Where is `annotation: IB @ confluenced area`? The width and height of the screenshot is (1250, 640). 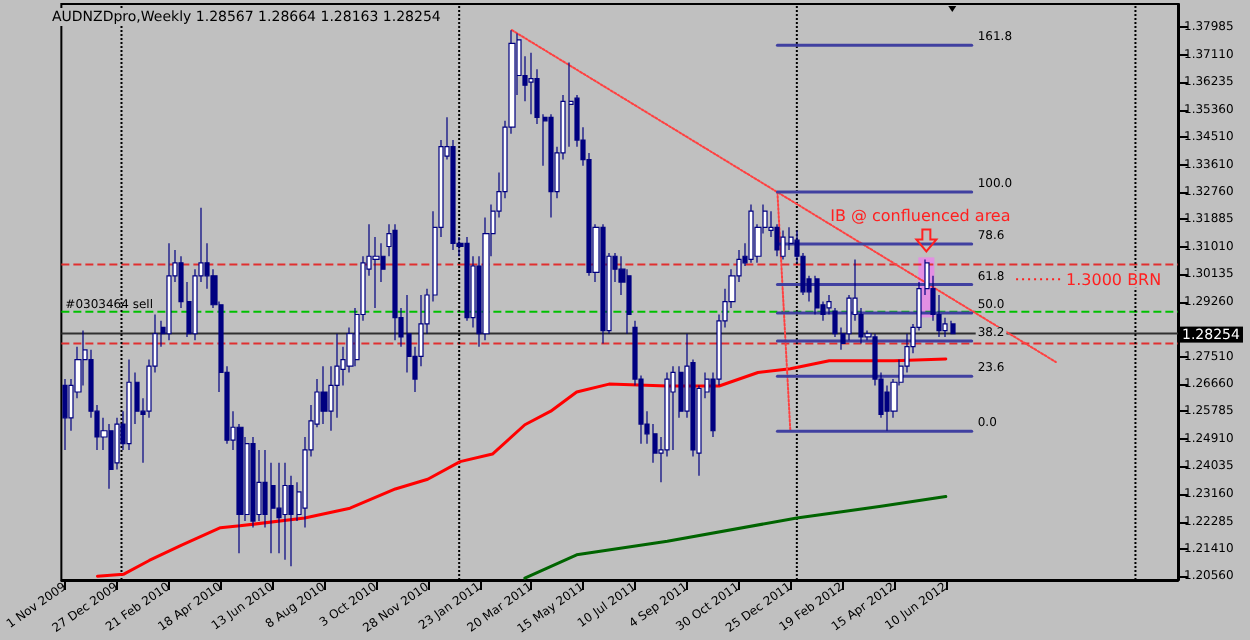
annotation: IB @ confluenced area is located at coordinates (920, 216).